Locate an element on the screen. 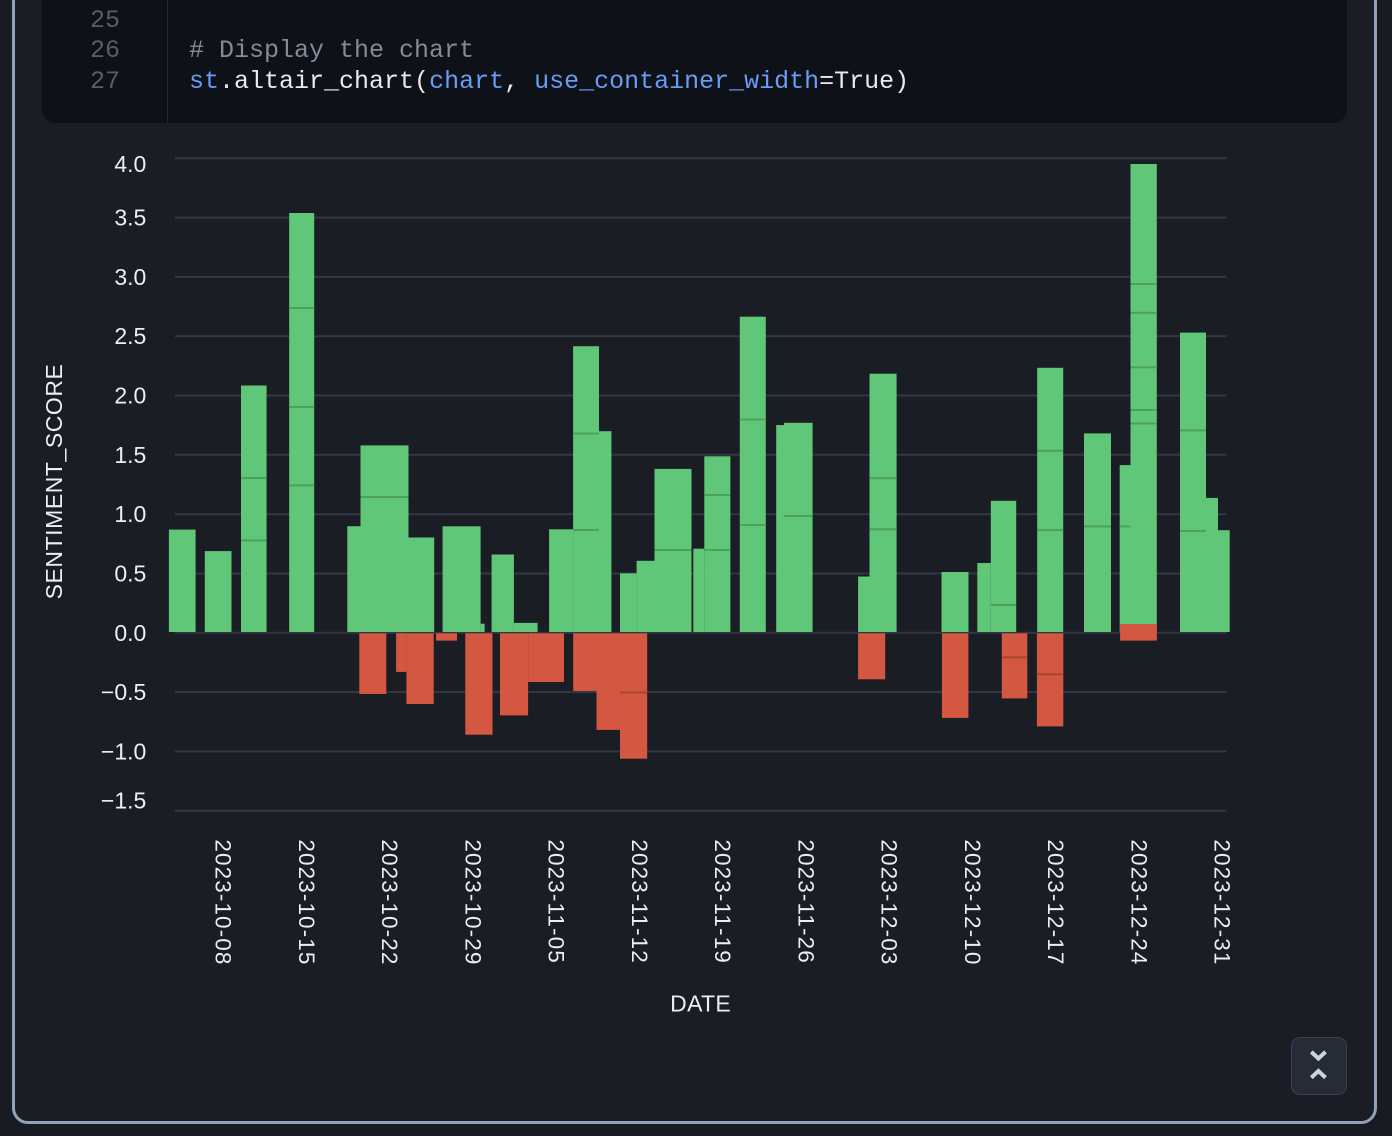  svg-text: 2023-12-24 is located at coordinates (1138, 902).